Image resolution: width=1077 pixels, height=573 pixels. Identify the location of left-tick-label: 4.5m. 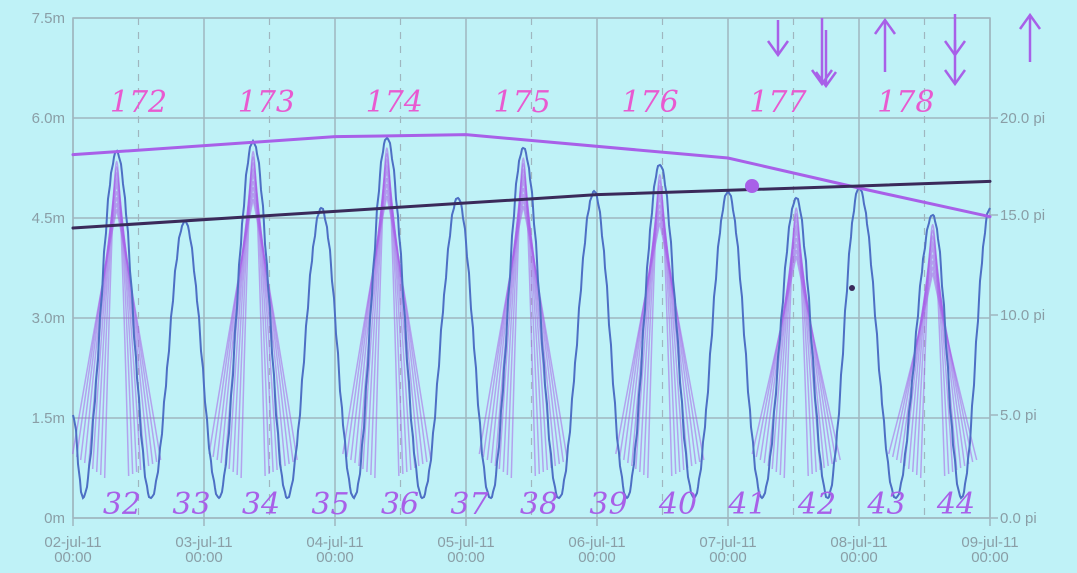
(48, 218).